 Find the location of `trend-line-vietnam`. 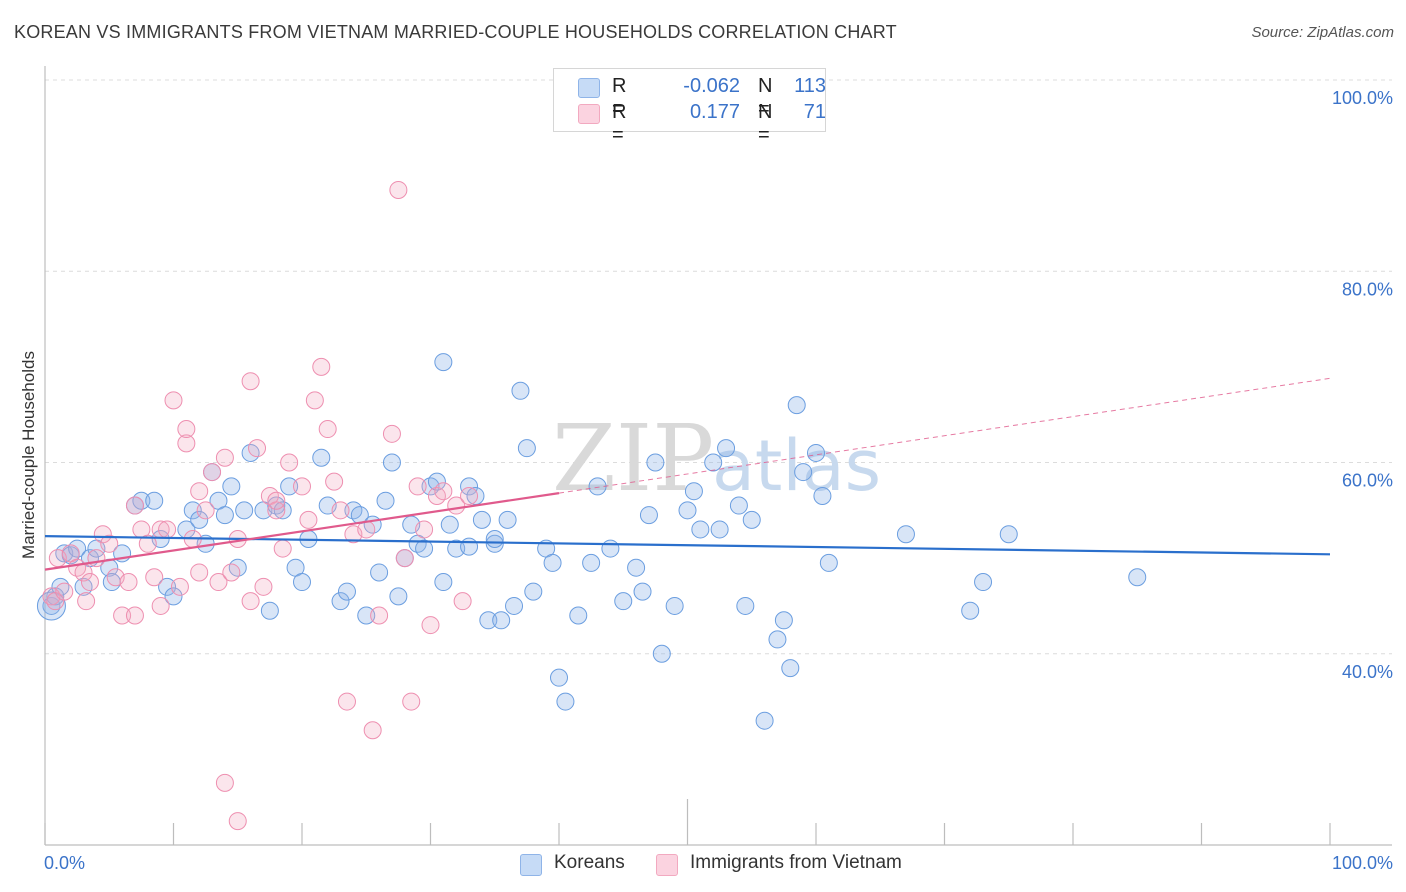

trend-line-vietnam is located at coordinates (302, 531).